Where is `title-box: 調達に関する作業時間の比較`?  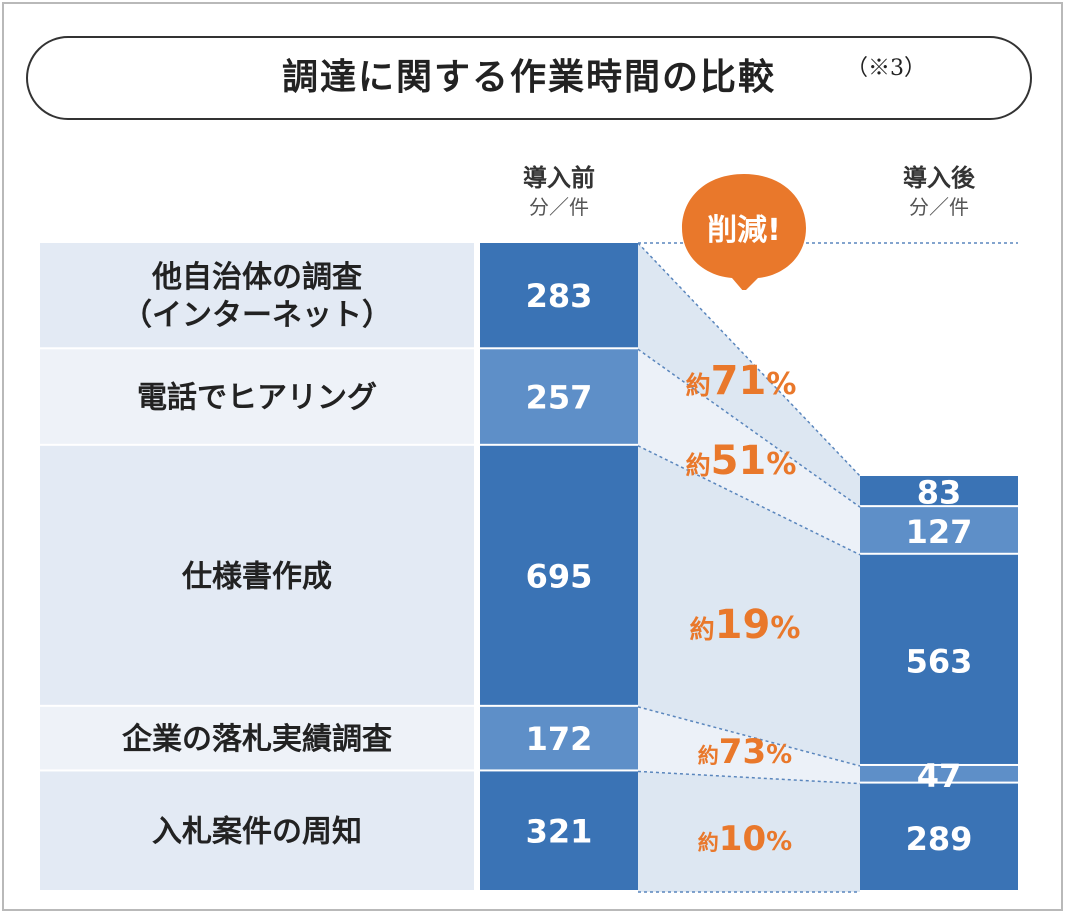
title-box: 調達に関する作業時間の比較 is located at coordinates (529, 78).